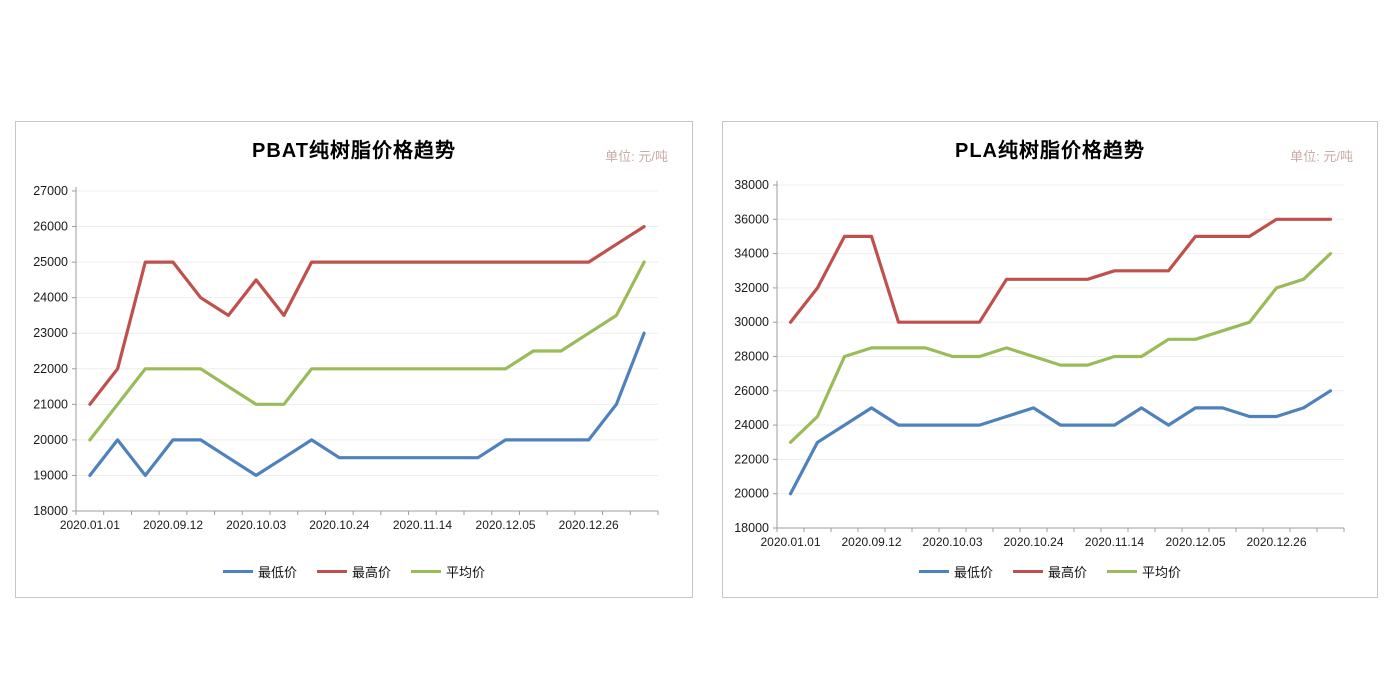  What do you see at coordinates (1321, 156) in the screenshot?
I see `pla-unit-label: 单位: 元/吨` at bounding box center [1321, 156].